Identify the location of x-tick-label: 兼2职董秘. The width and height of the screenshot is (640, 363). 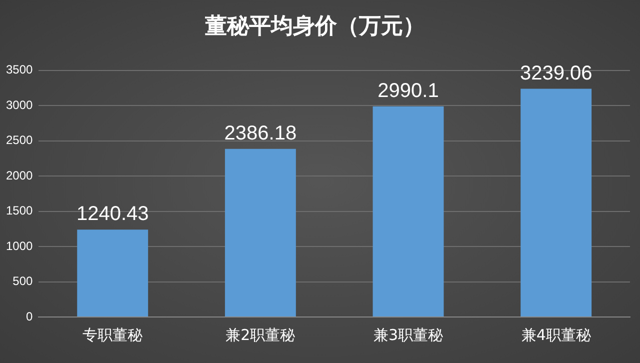
(261, 335).